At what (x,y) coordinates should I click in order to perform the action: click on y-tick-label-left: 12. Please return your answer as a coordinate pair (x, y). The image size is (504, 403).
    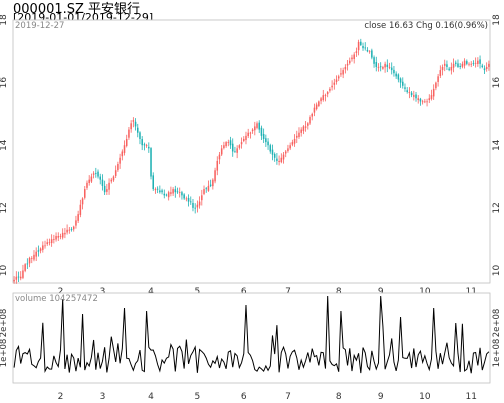
    Looking at the image, I should click on (4, 207).